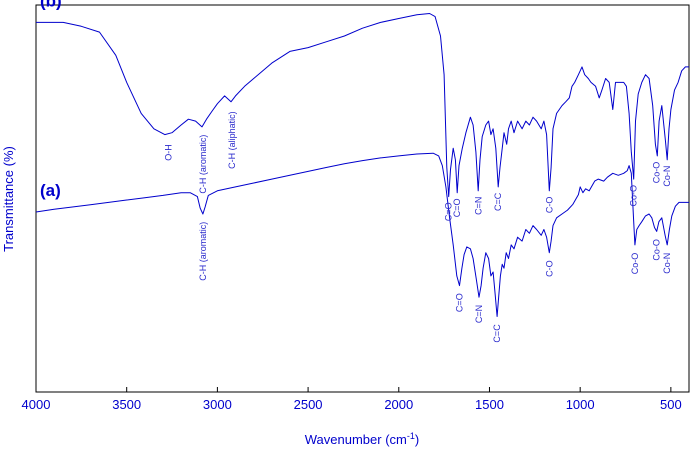 The image size is (692, 449). What do you see at coordinates (36, 404) in the screenshot?
I see `x-tick-label: 4000` at bounding box center [36, 404].